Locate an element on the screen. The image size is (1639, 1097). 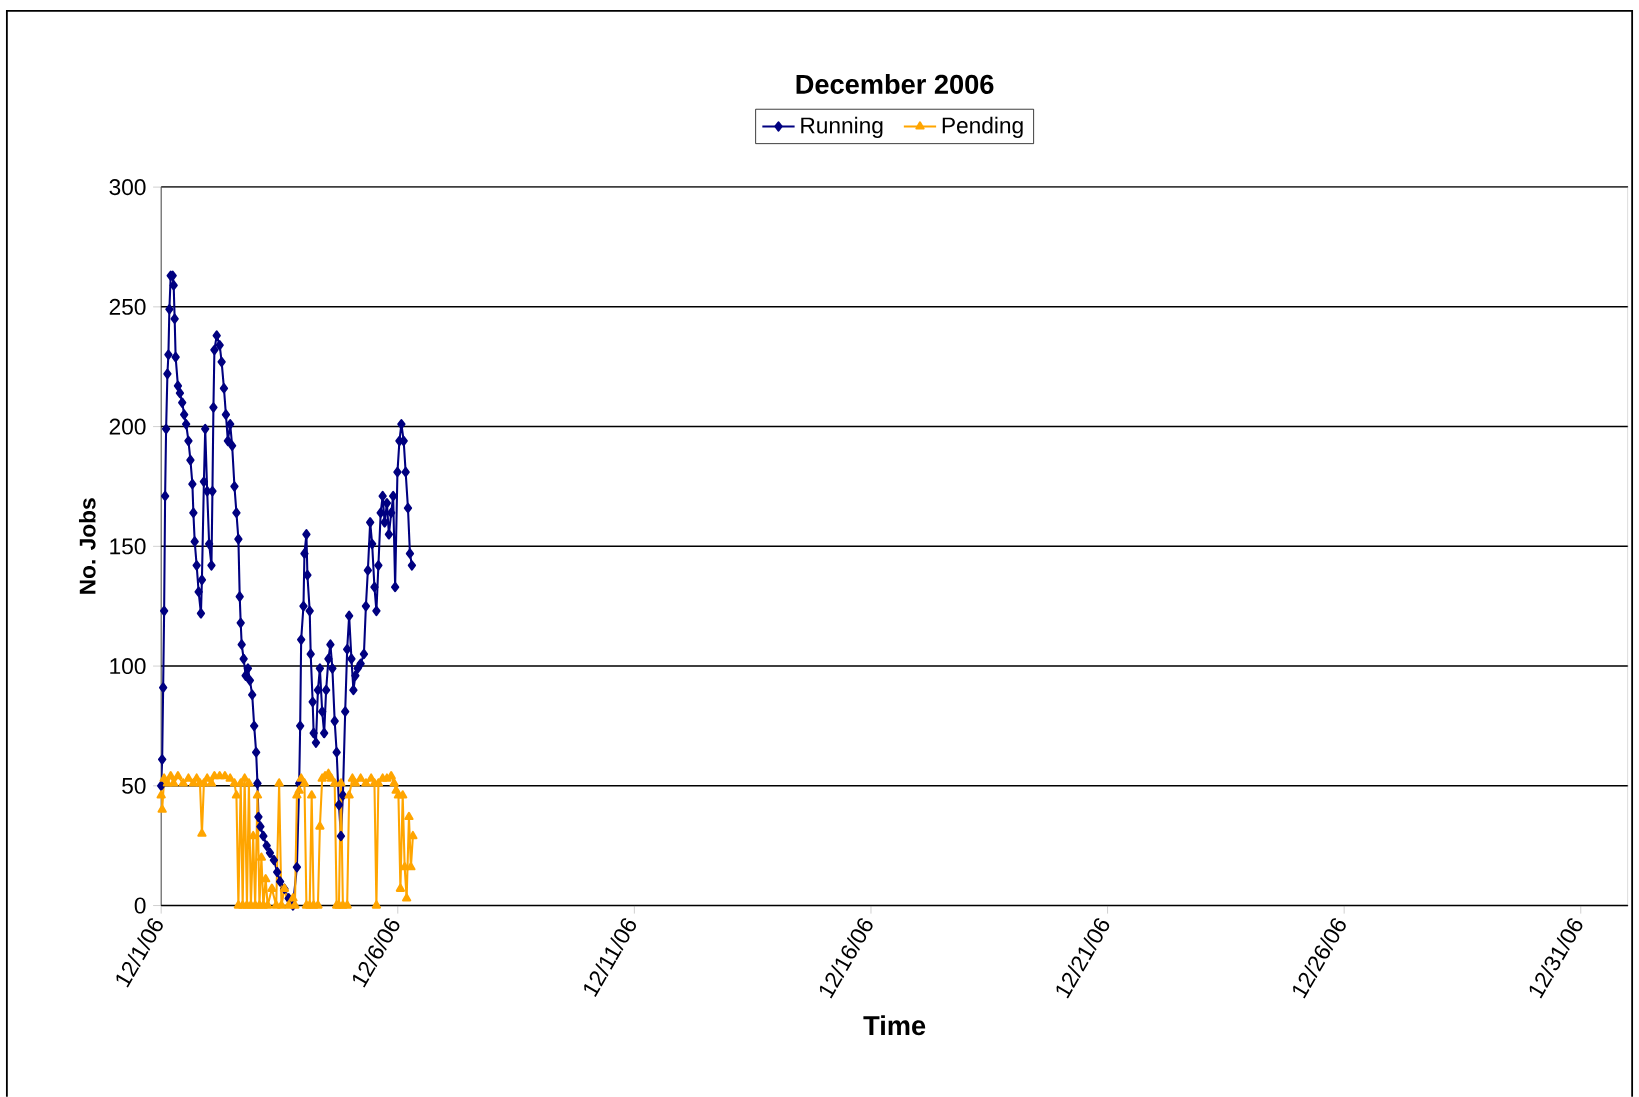
legend-label: Running is located at coordinates (842, 127).